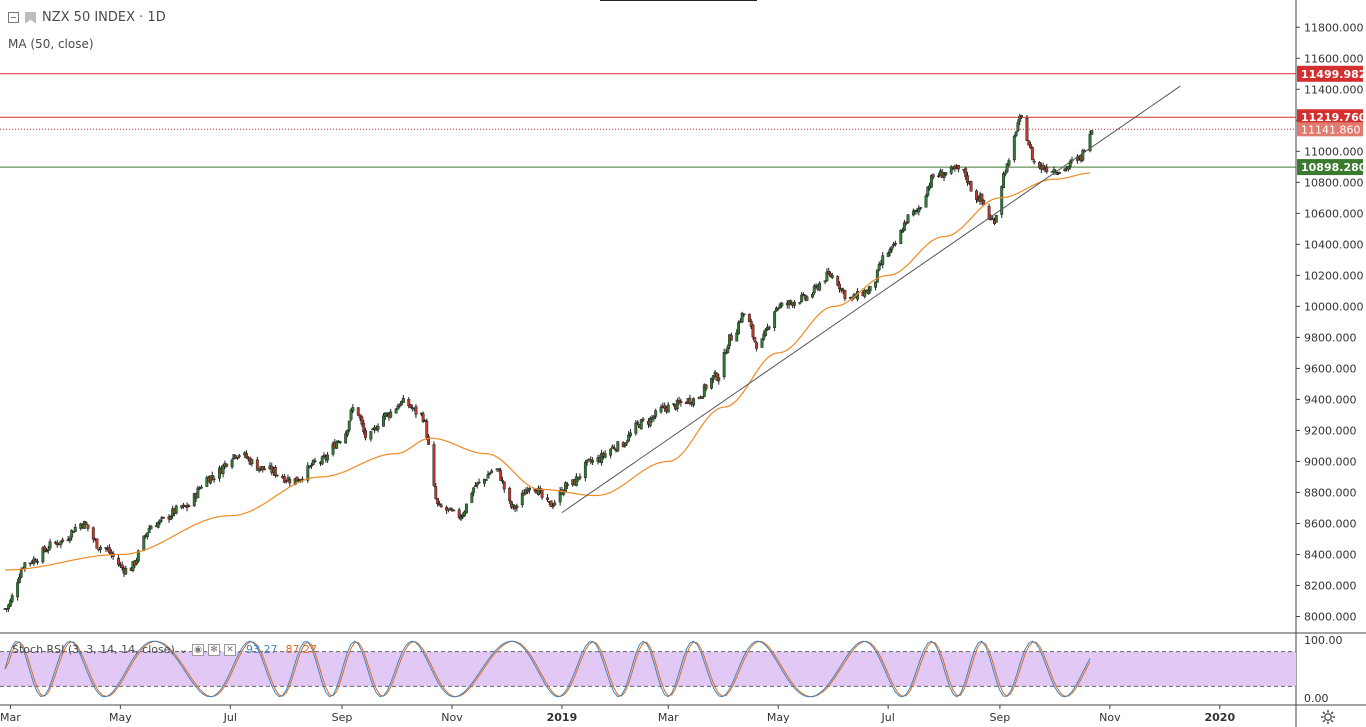 The image size is (1366, 727). What do you see at coordinates (51, 44) in the screenshot?
I see `ma-legend: MA (50, close)` at bounding box center [51, 44].